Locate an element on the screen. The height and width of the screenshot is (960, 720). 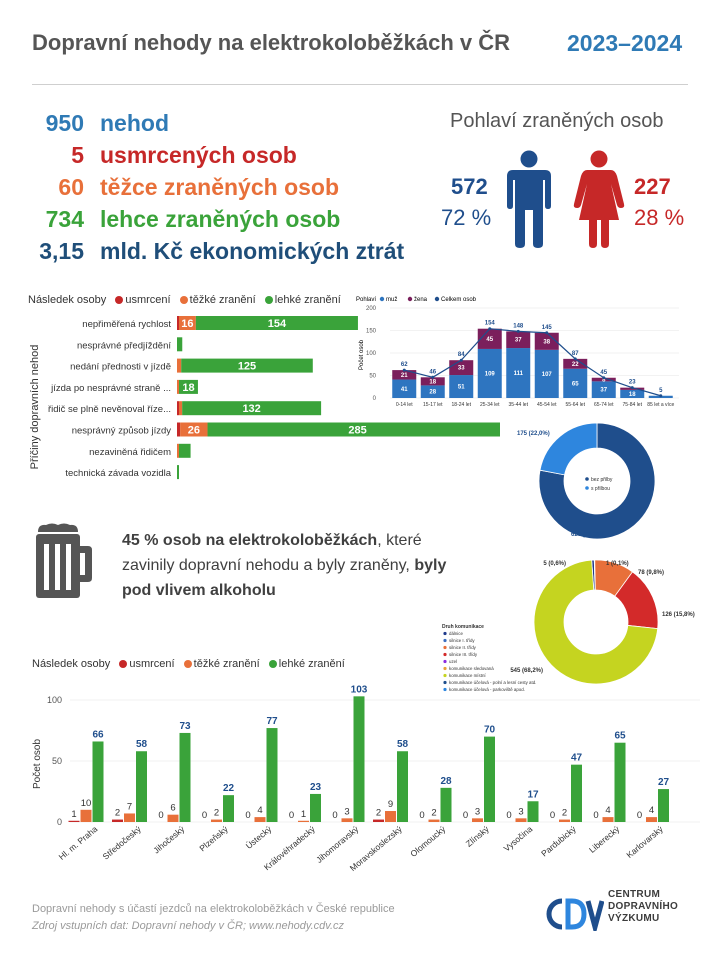
bar-fatal is located at coordinates (178, 323).